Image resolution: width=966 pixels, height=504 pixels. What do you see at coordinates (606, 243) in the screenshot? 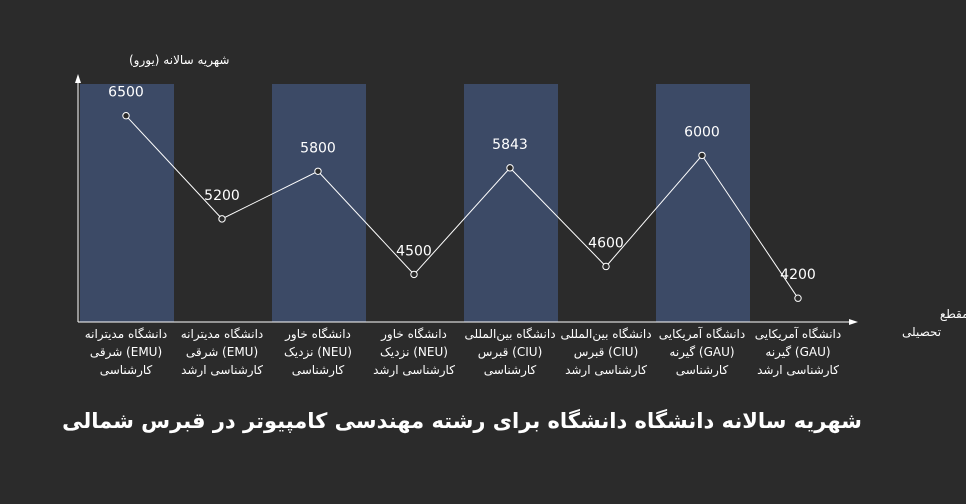
I see `data-label: 4600` at bounding box center [606, 243].